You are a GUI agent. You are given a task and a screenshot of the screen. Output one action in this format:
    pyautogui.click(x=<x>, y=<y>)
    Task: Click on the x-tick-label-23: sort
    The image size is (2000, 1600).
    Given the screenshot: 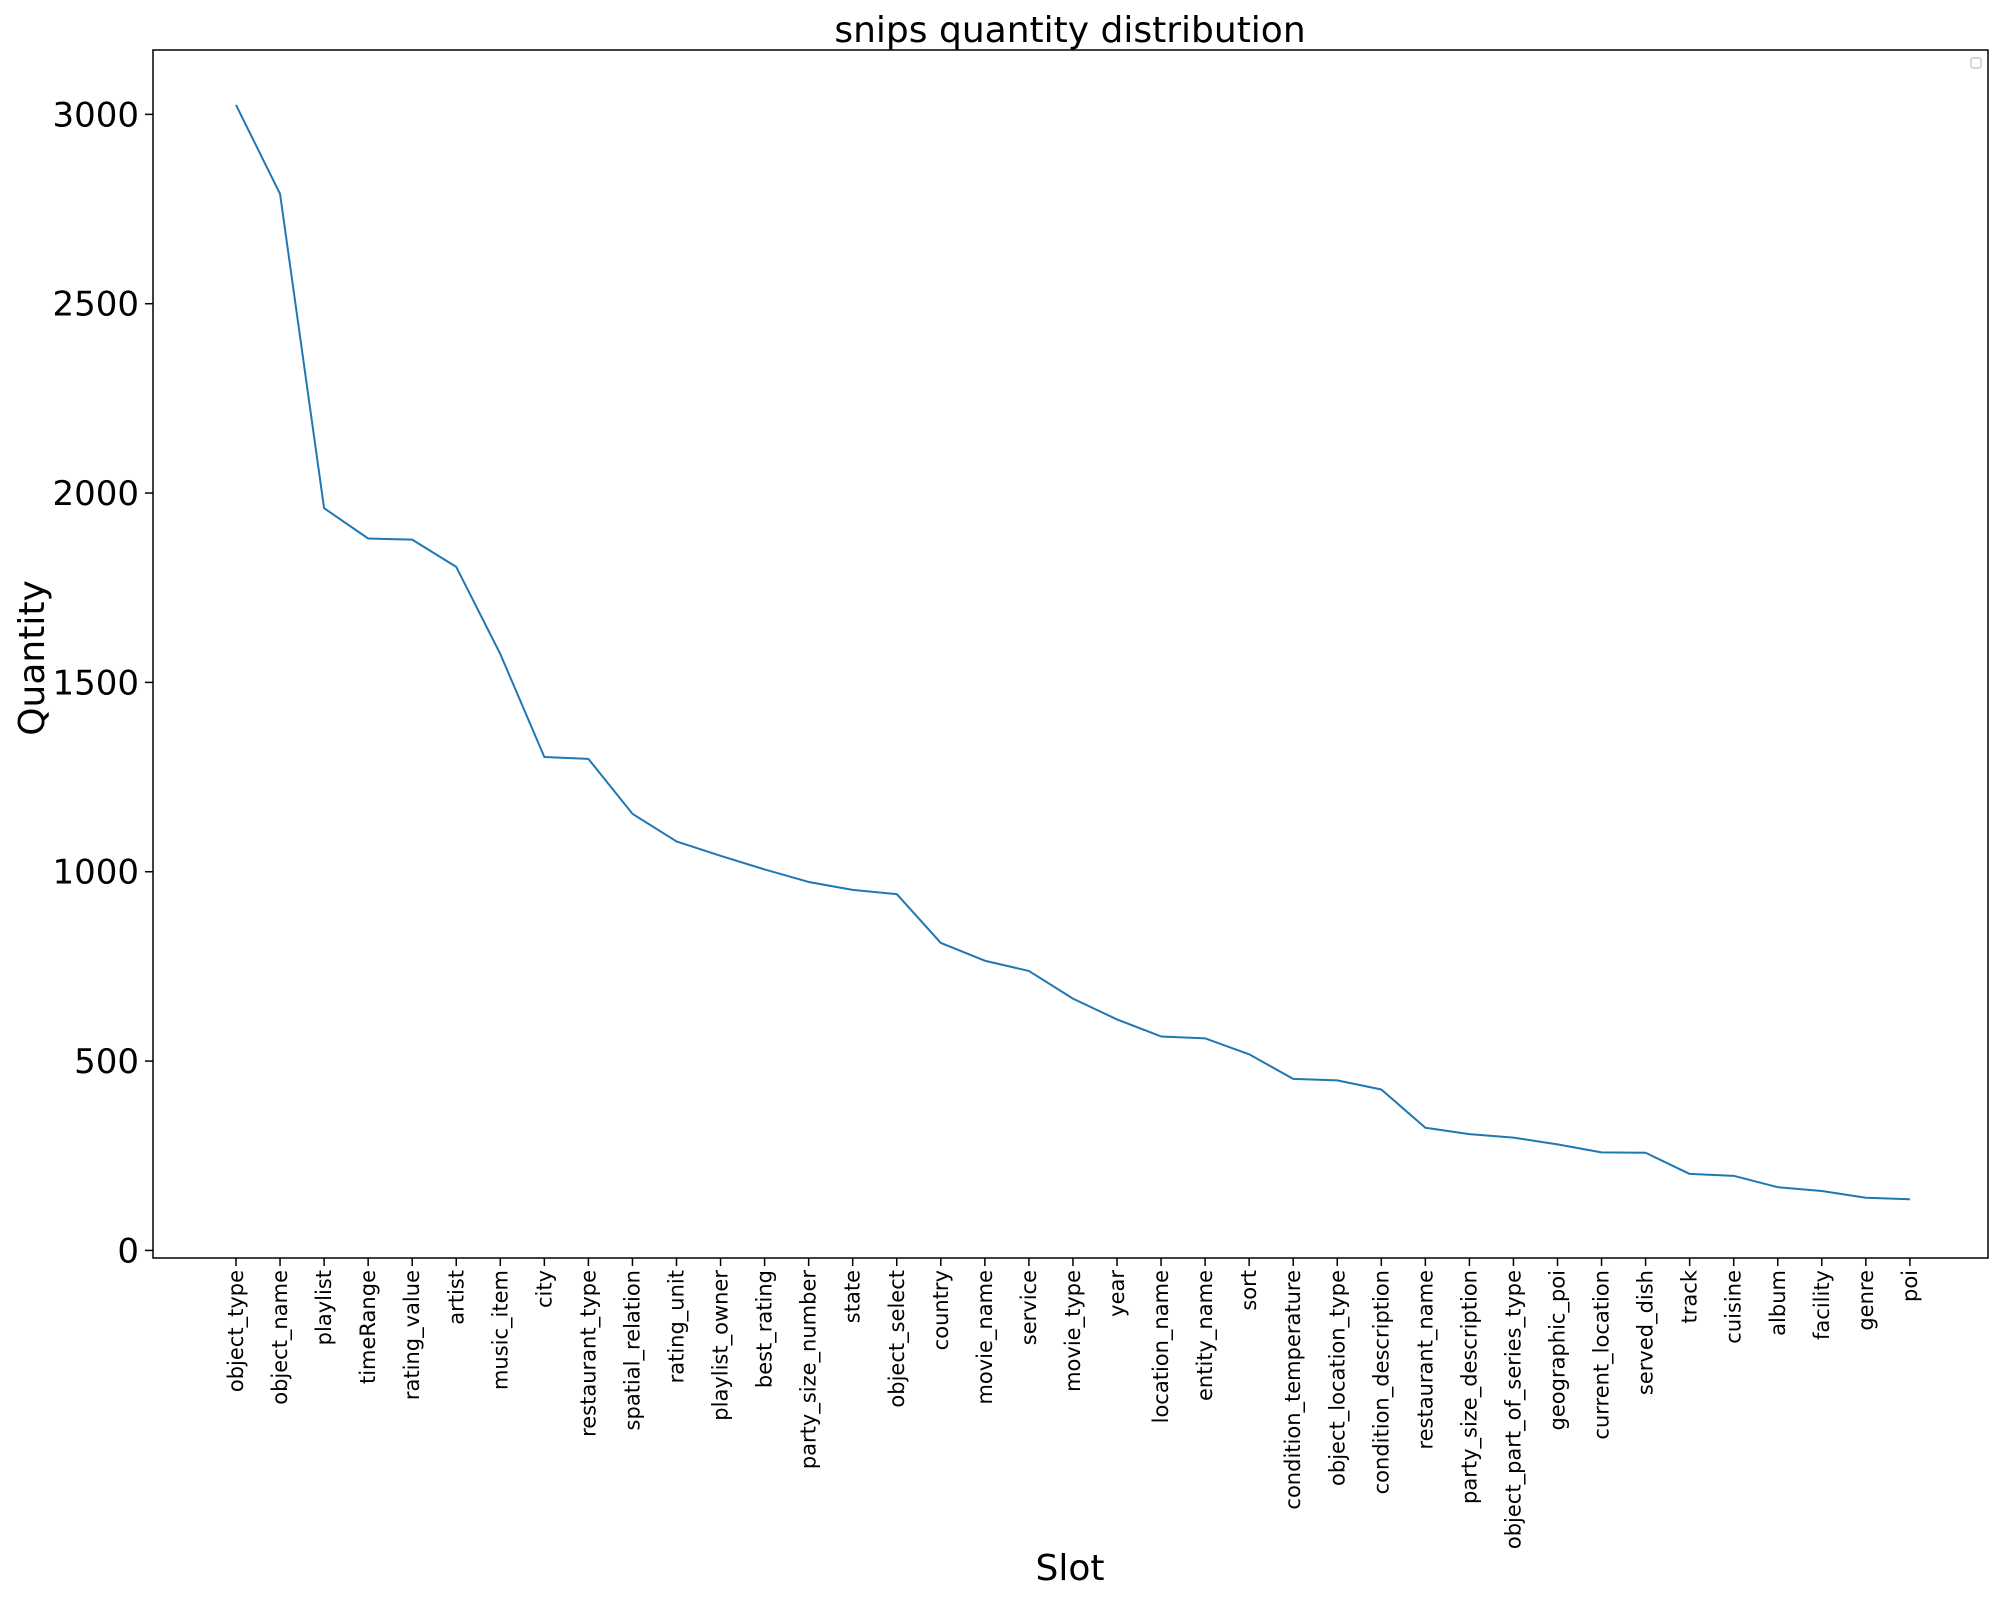 What is the action you would take?
    pyautogui.click(x=1249, y=1290)
    